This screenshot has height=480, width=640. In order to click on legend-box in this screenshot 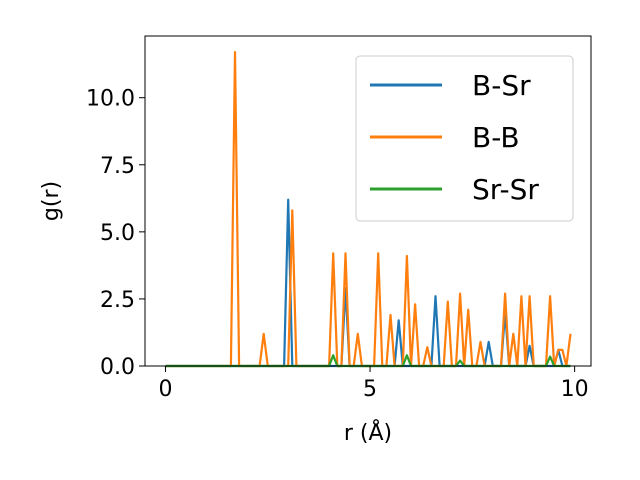, I will do `click(464, 138)`.